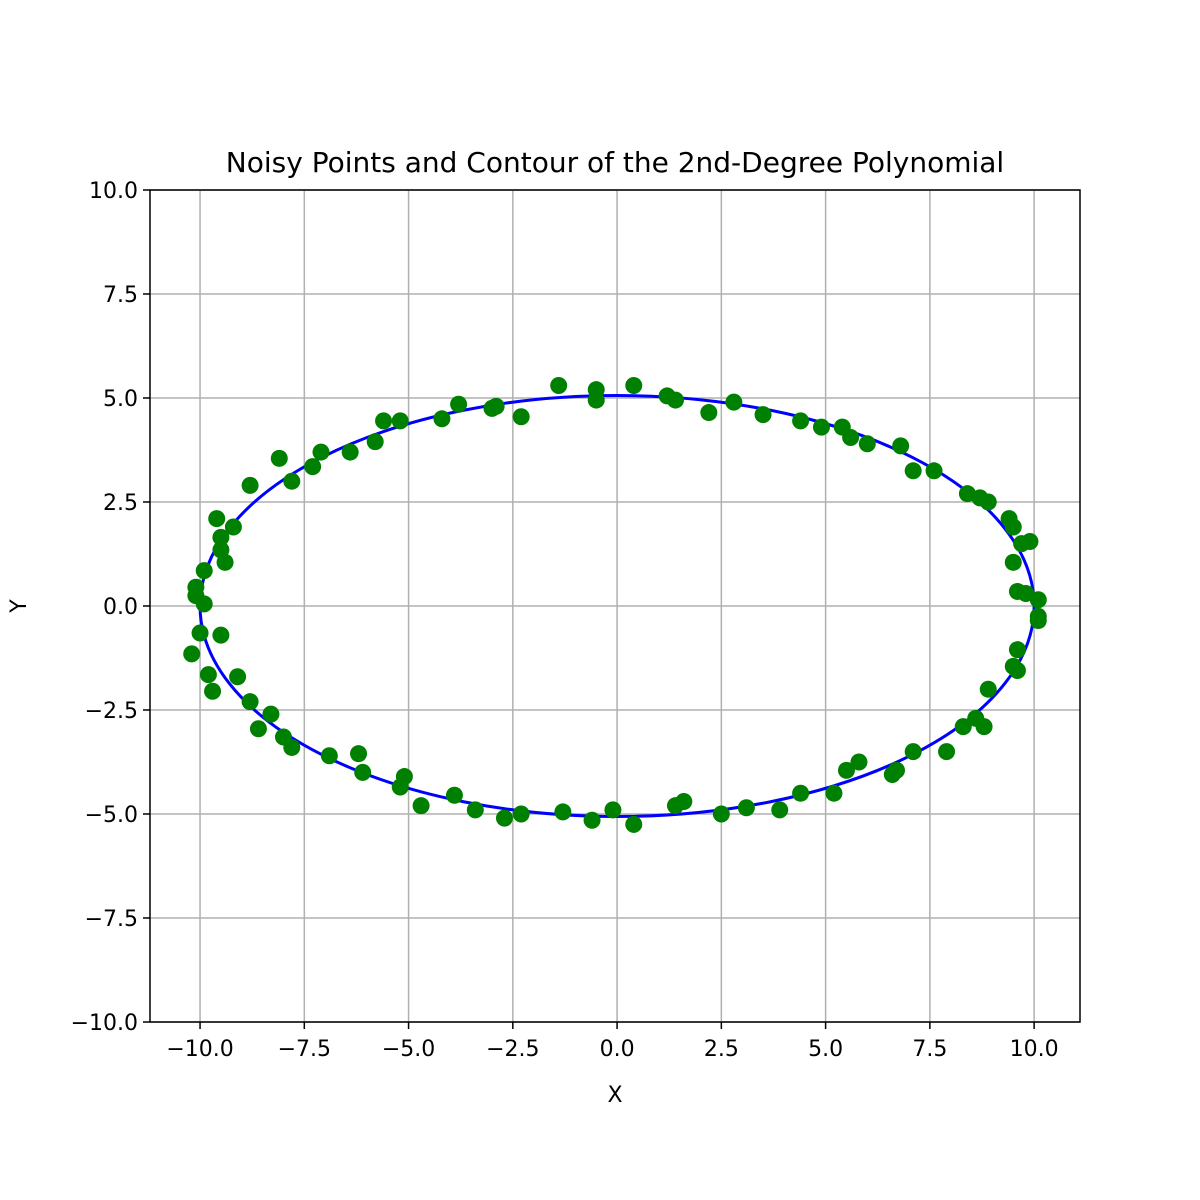 The height and width of the screenshot is (1200, 1200). Describe the element at coordinates (104, 1023) in the screenshot. I see `y-tick-label: −10.0` at that location.